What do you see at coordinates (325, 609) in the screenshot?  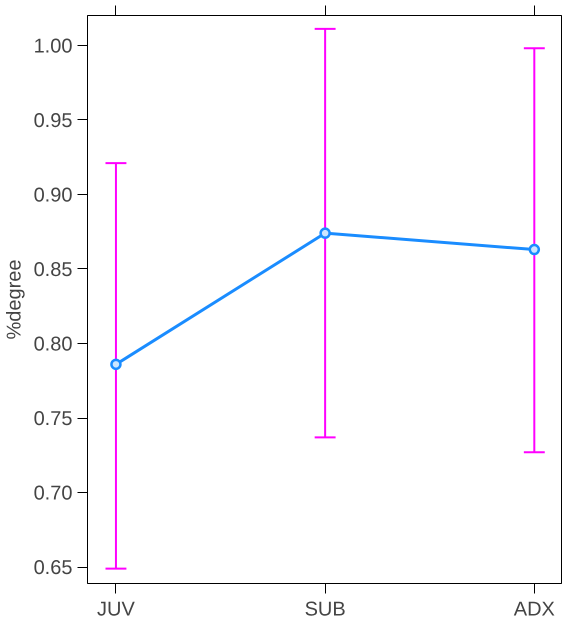 I see `x-tick-label: SUB` at bounding box center [325, 609].